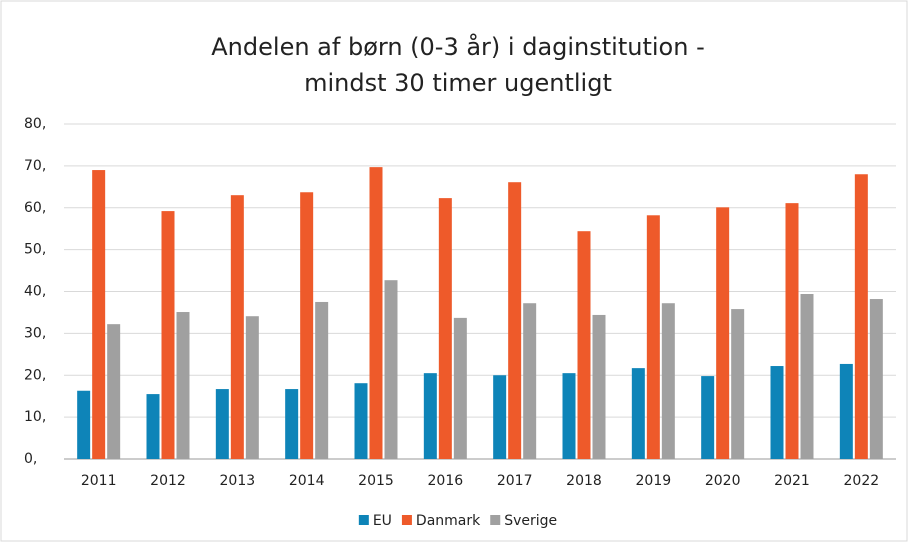 The image size is (909, 542). I want to click on y-tick-label: 60,, so click(35, 208).